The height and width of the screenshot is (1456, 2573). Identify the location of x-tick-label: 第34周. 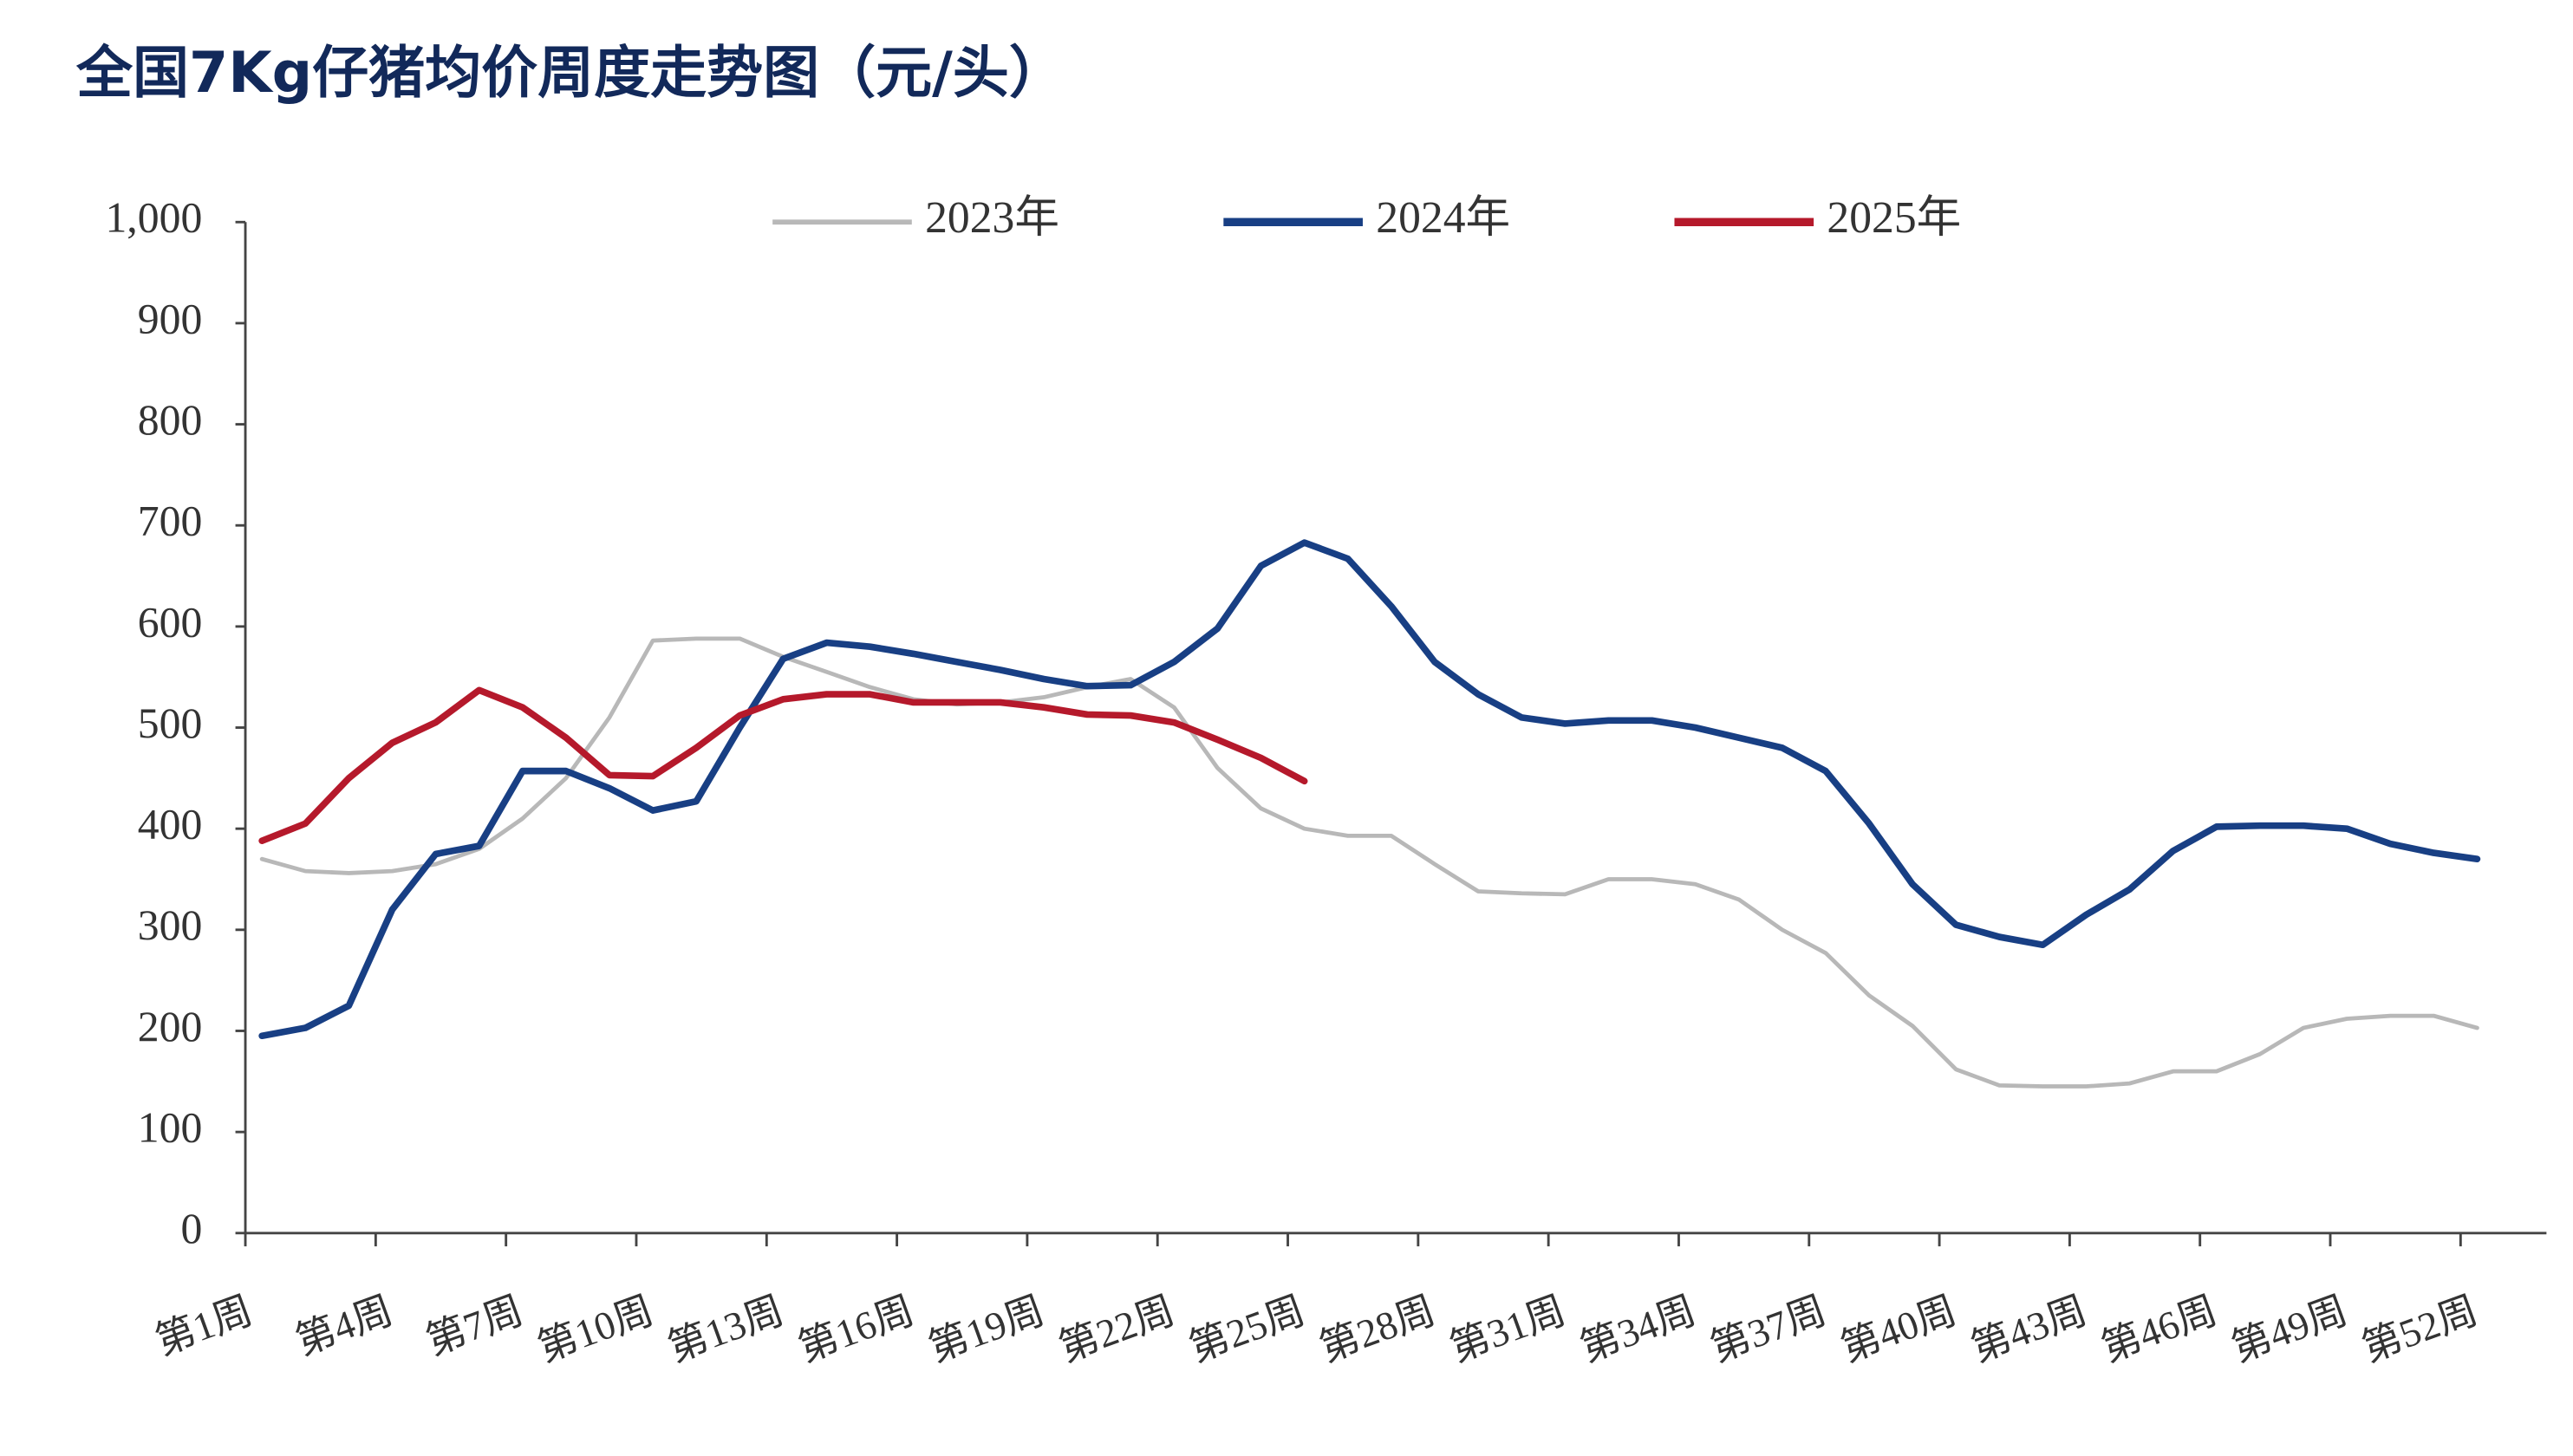
(1638, 1329).